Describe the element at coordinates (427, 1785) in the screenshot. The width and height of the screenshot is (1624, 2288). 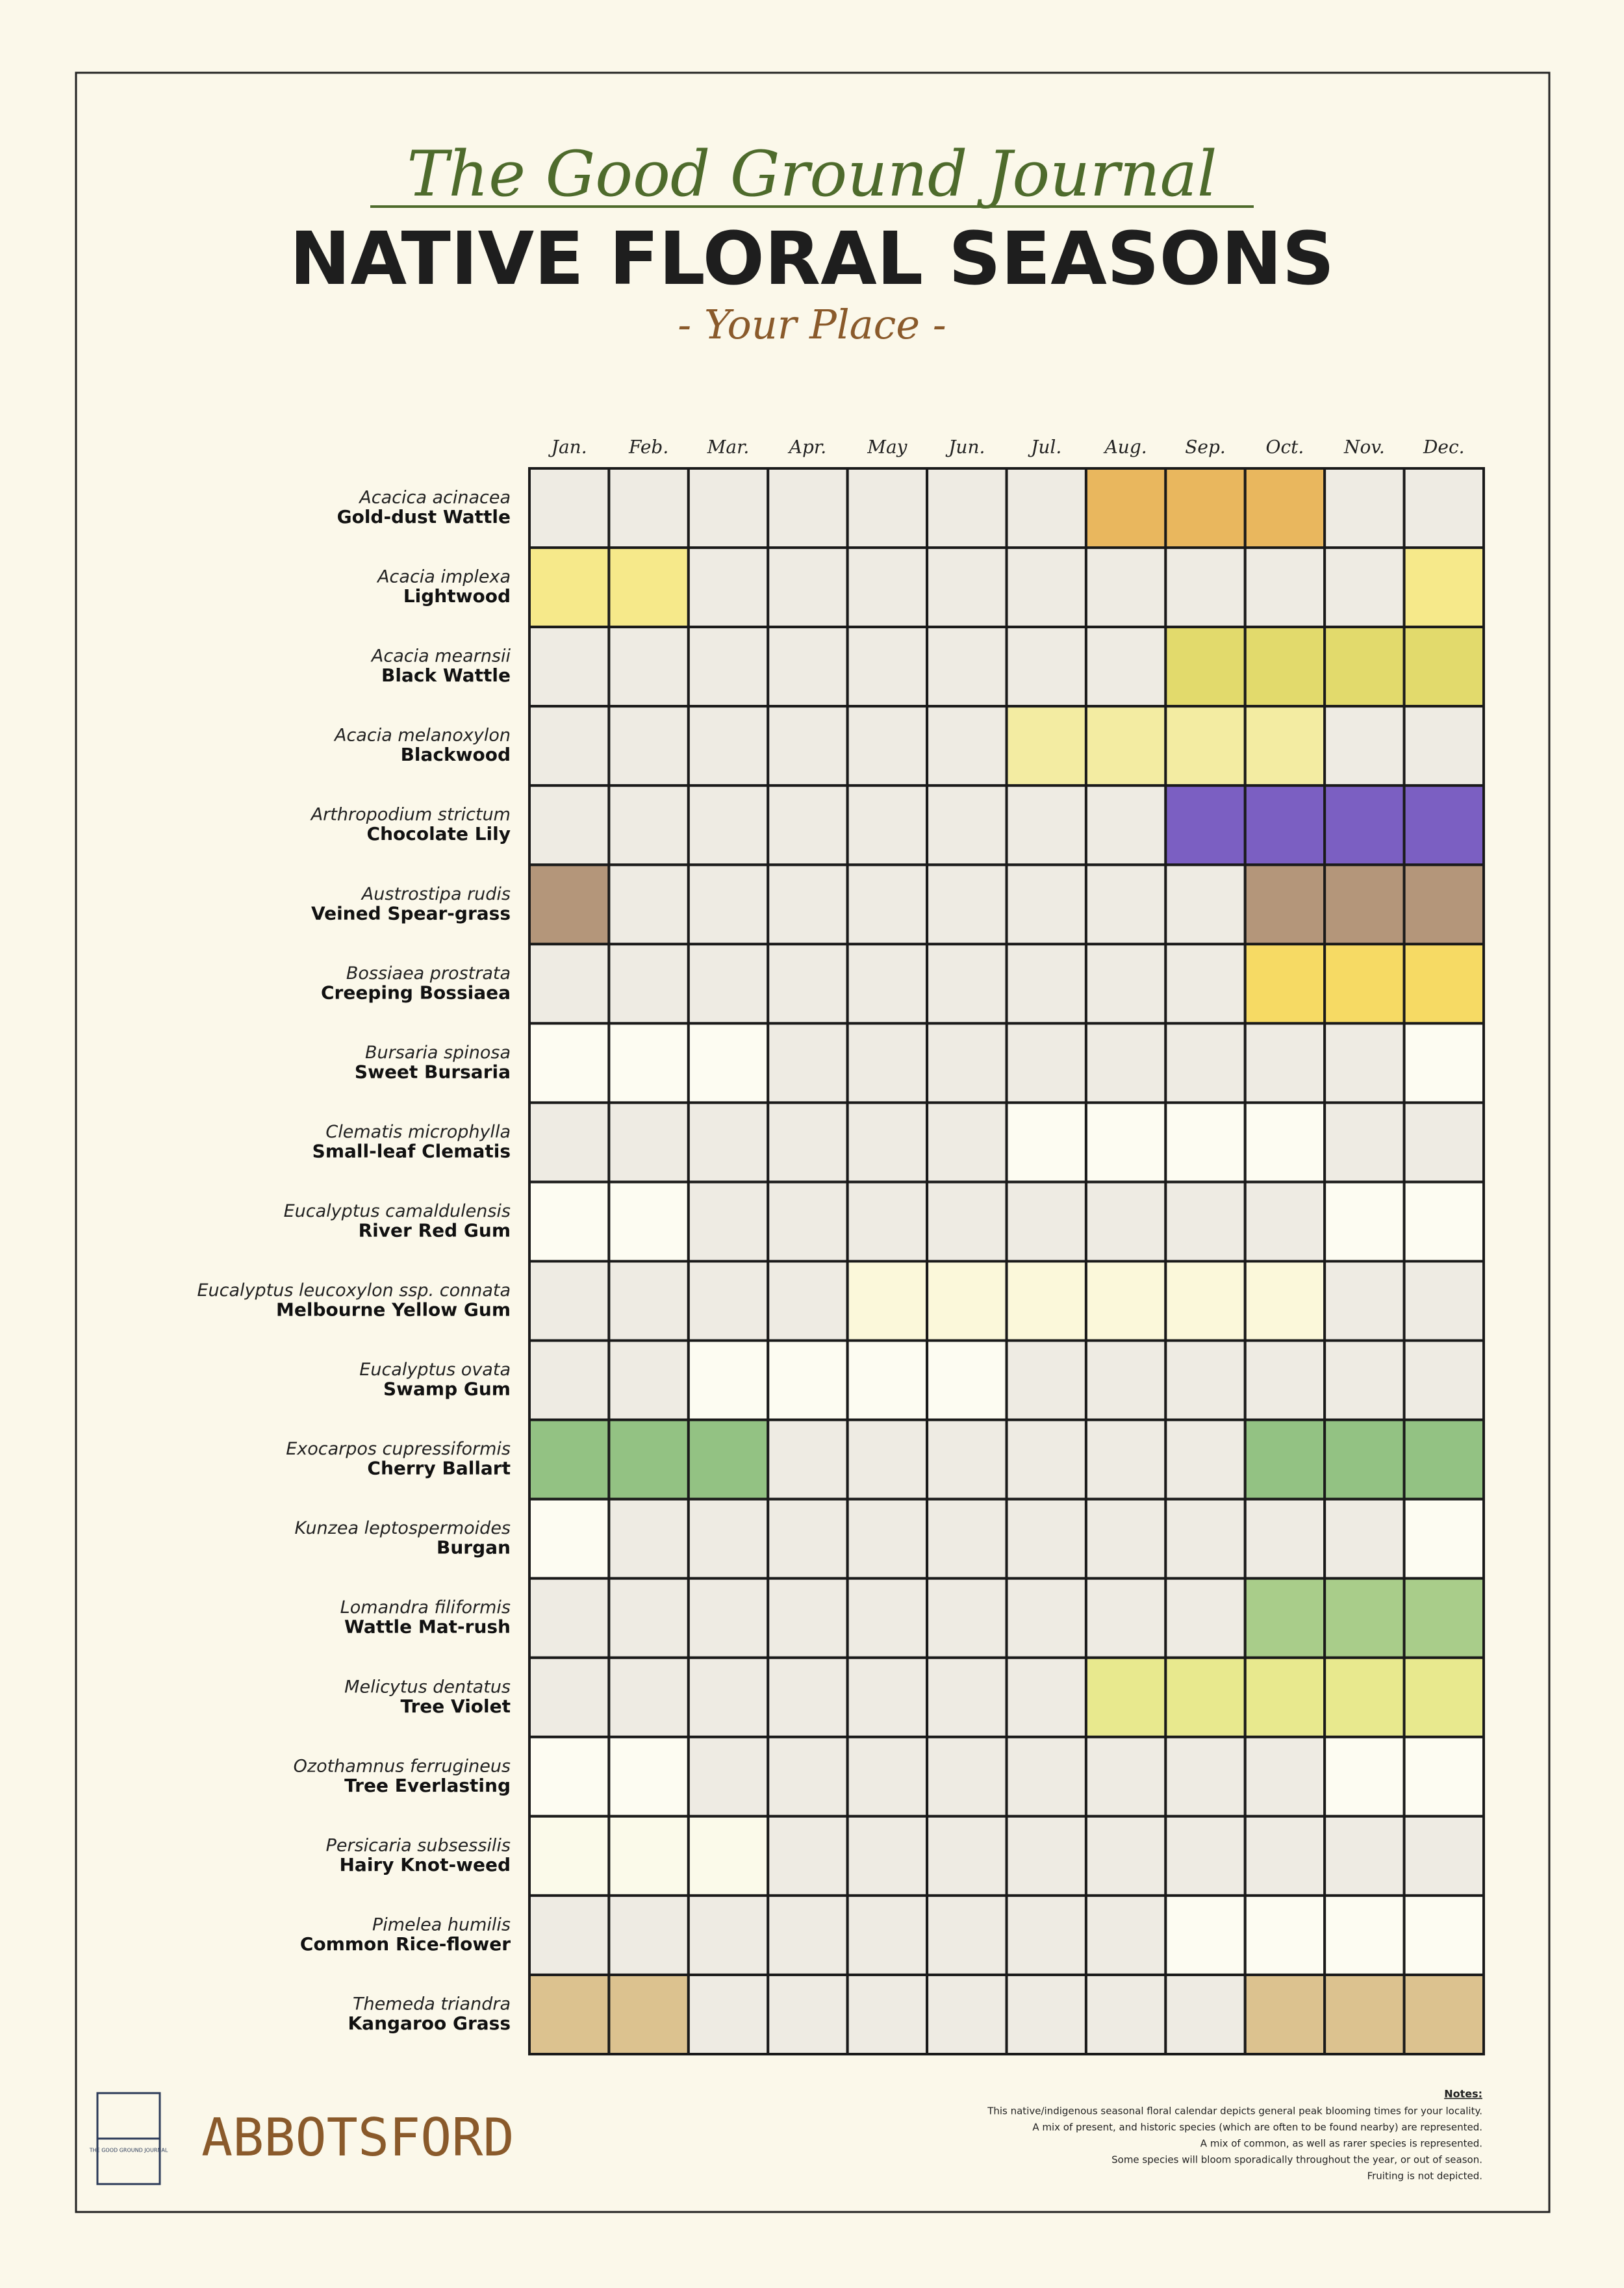
I see `common-name: Tree Everlasting` at that location.